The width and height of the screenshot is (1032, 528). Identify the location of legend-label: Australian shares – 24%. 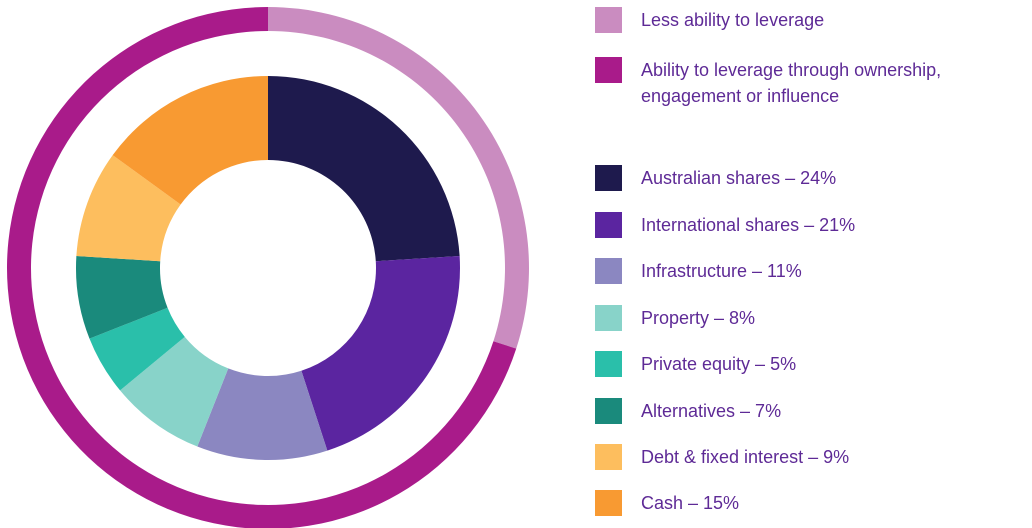
(739, 178).